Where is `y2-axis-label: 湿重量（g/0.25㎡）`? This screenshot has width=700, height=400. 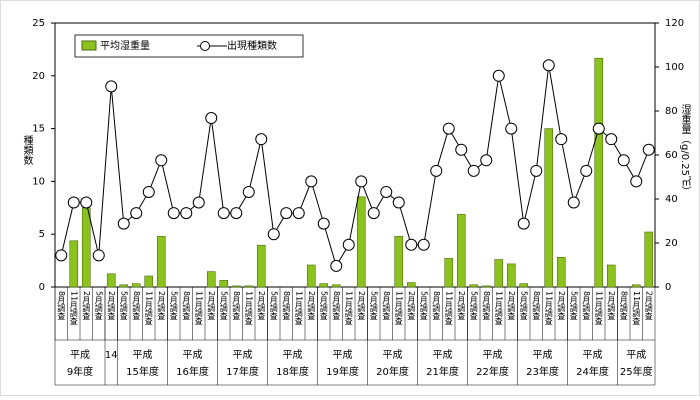
y2-axis-label: 湿重量（g/0.25㎡） is located at coordinates (685, 150).